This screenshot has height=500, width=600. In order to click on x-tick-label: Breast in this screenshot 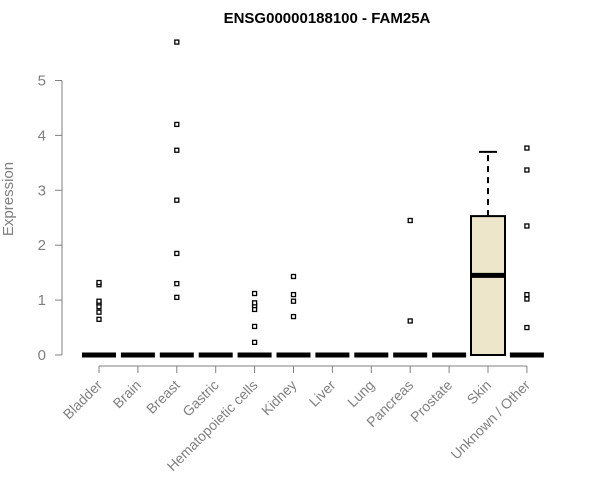, I will do `click(163, 397)`.